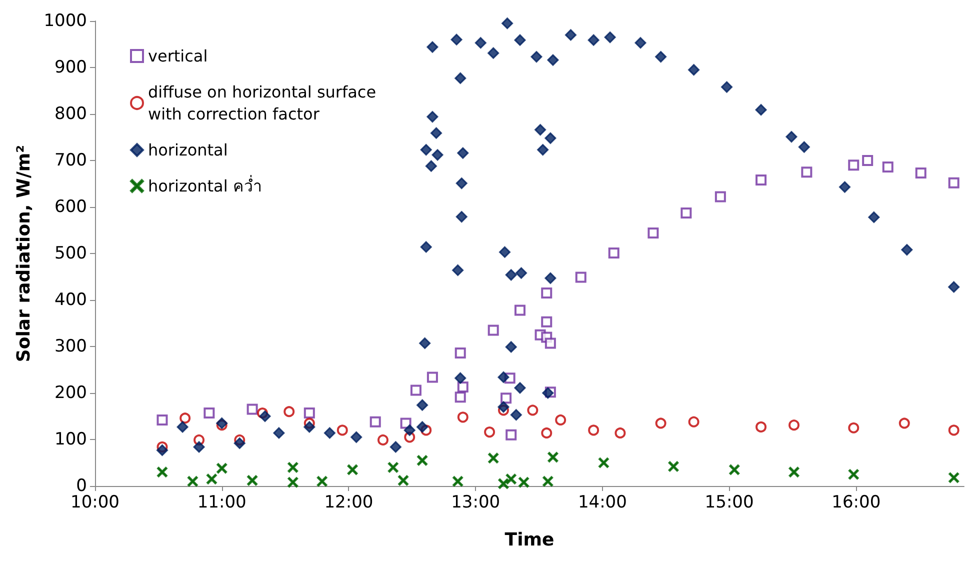 The height and width of the screenshot is (566, 968). I want to click on y-tick-label: 600, so click(70, 207).